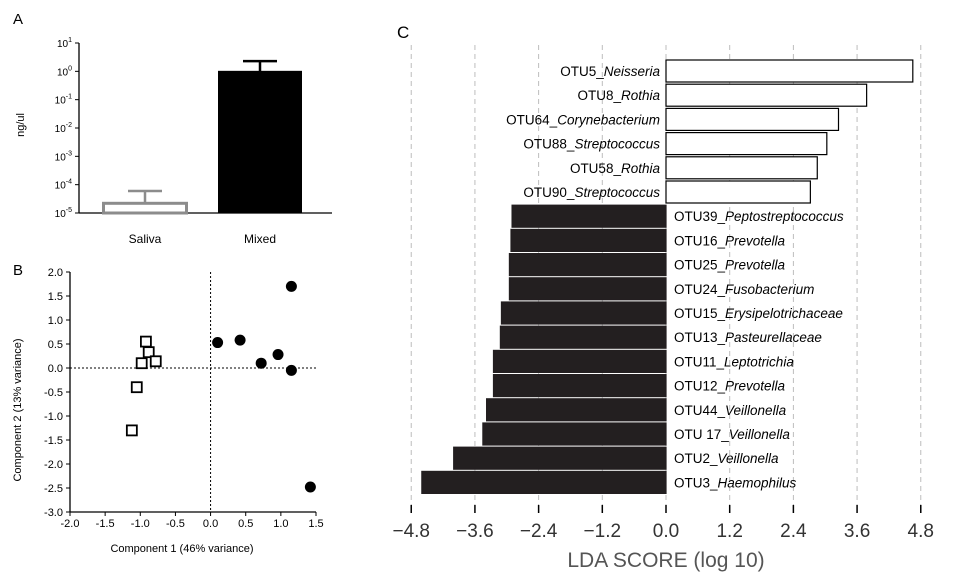 This screenshot has width=962, height=572. What do you see at coordinates (21, 125) in the screenshot?
I see `panel-a-y-axis-label: ng/ul` at bounding box center [21, 125].